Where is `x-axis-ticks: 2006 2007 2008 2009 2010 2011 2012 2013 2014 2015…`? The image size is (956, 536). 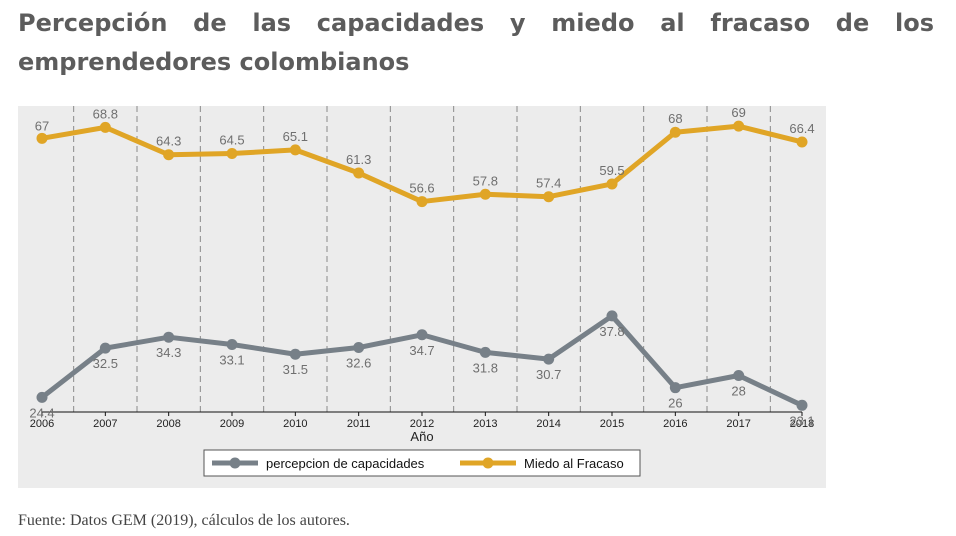 x-axis-ticks: 2006 2007 2008 2009 2010 2011 2012 2013 2014 2015… is located at coordinates (422, 421).